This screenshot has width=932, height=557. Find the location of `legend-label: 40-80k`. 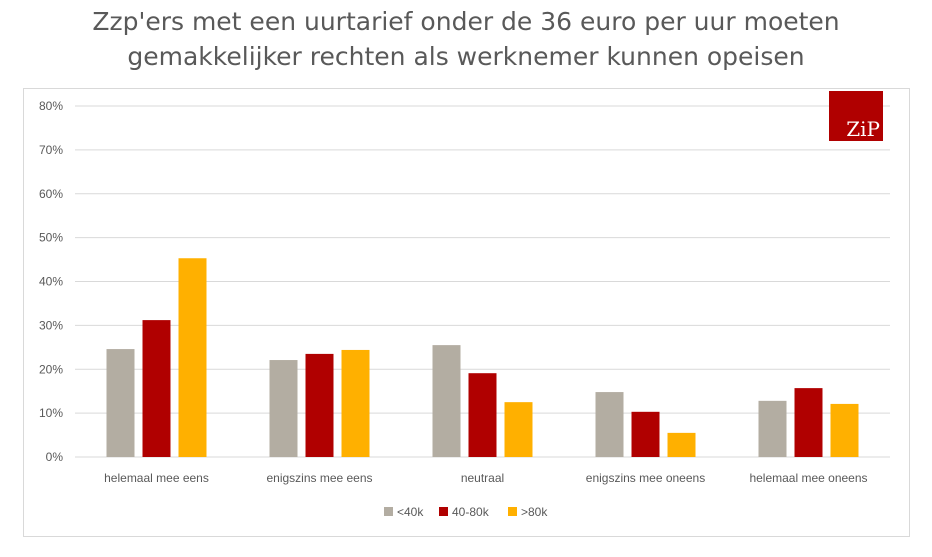

legend-label: 40-80k is located at coordinates (471, 512).